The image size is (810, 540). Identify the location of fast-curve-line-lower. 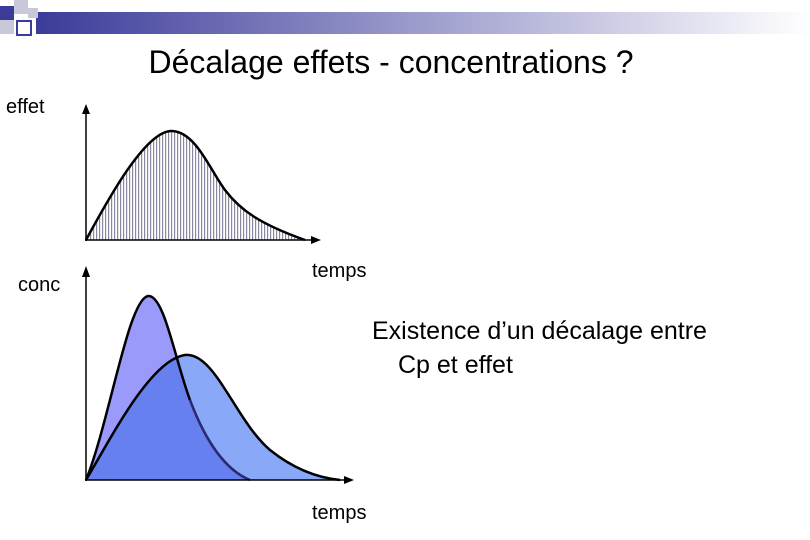
(219, 440).